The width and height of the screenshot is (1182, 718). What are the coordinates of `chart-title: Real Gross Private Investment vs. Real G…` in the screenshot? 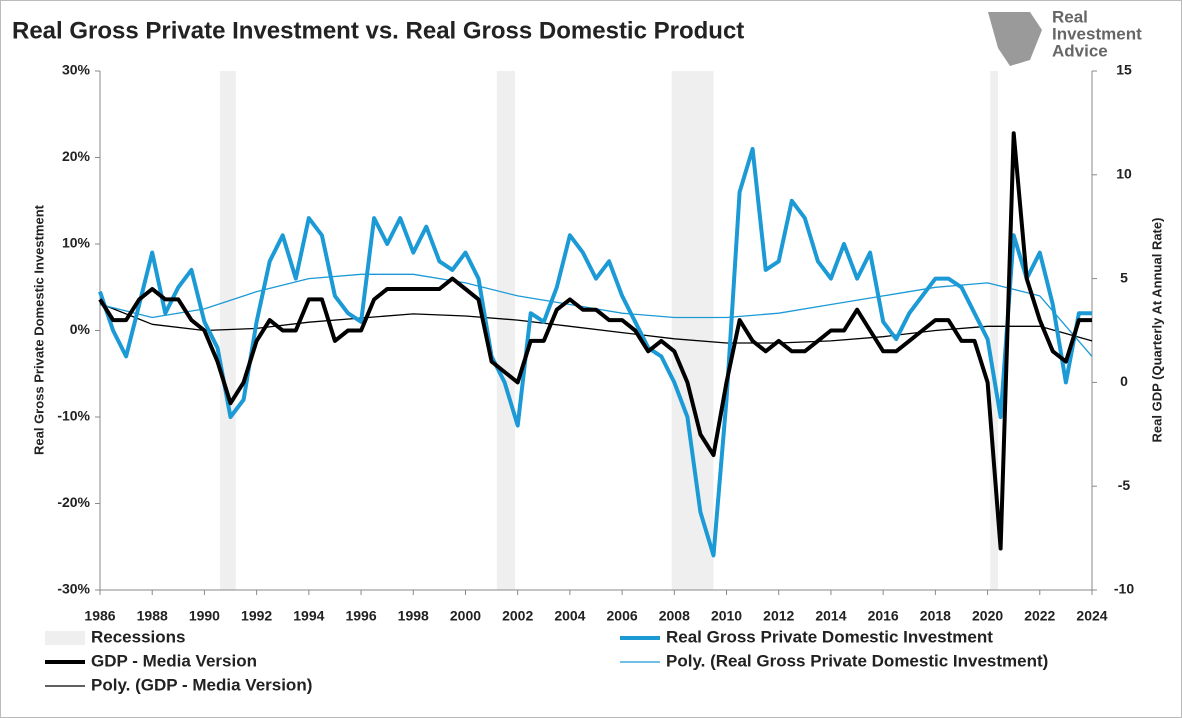 It's located at (378, 30).